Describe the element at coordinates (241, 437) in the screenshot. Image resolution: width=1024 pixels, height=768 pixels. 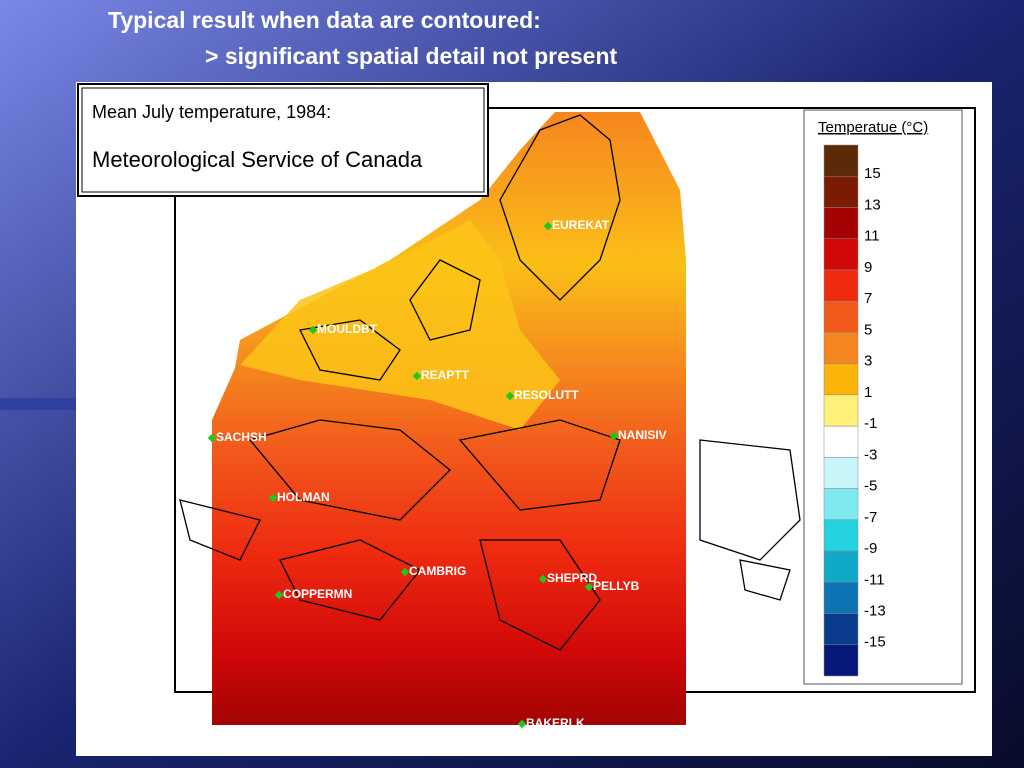
I see `station-label: SACHSH` at that location.